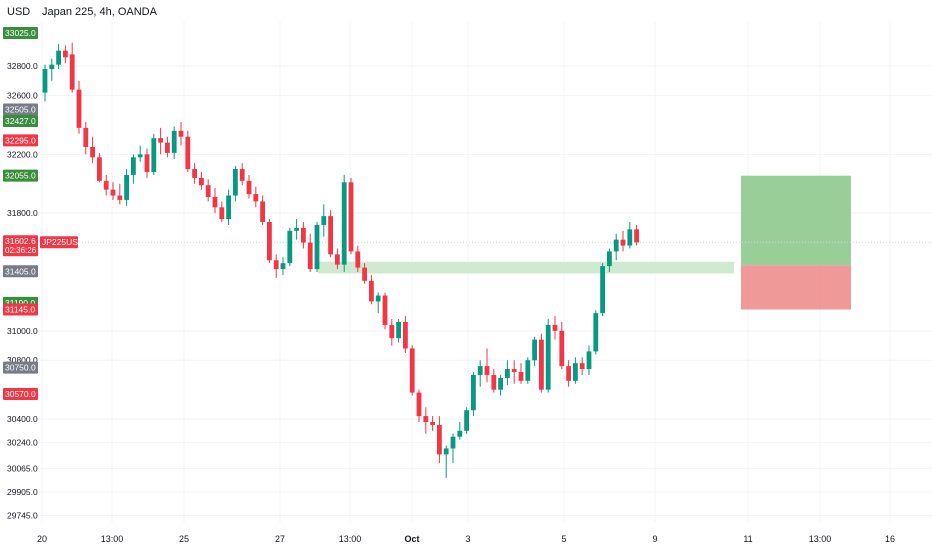  Describe the element at coordinates (467, 539) in the screenshot. I see `x-tick-label: 3` at that location.